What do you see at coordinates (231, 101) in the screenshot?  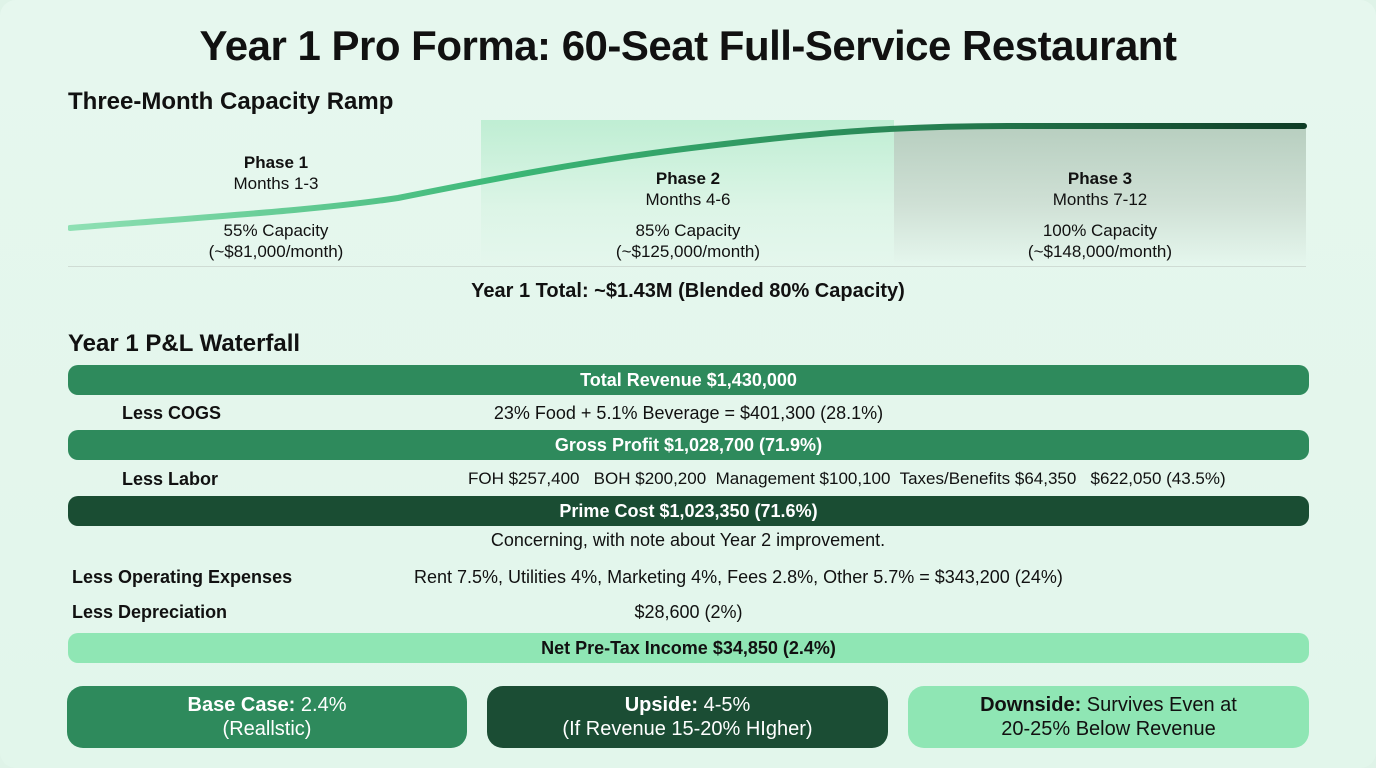 I see `ramp-heading: Three-Month Capacity Ramp` at bounding box center [231, 101].